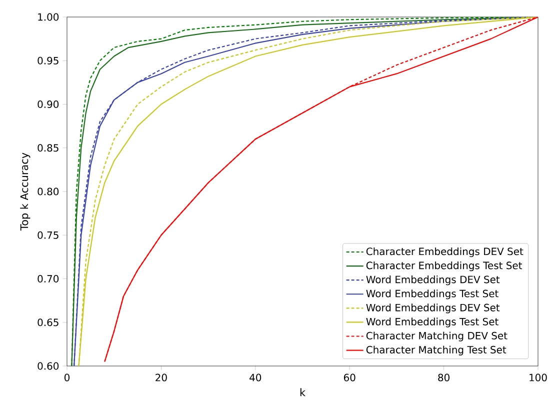 This screenshot has width=550, height=406. What do you see at coordinates (538, 378) in the screenshot?
I see `x-tick-label: 100` at bounding box center [538, 378].